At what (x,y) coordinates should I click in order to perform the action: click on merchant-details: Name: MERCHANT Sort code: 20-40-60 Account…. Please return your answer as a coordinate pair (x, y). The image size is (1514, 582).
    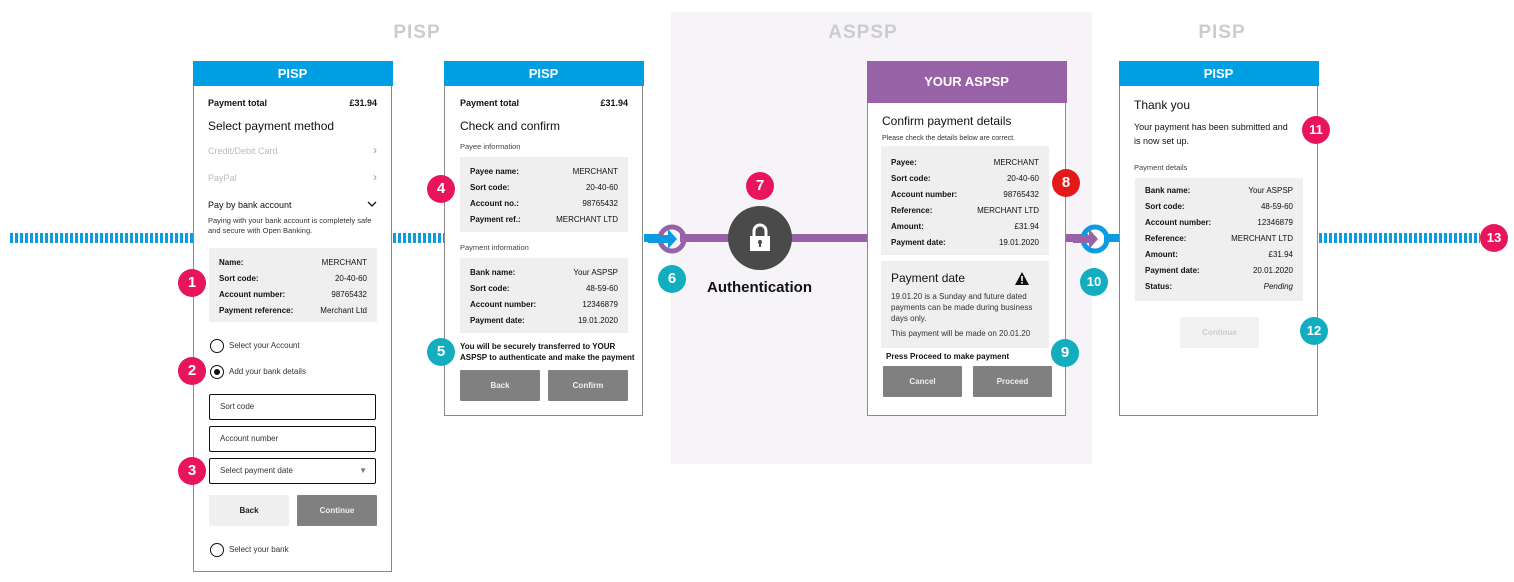
    Looking at the image, I should click on (293, 285).